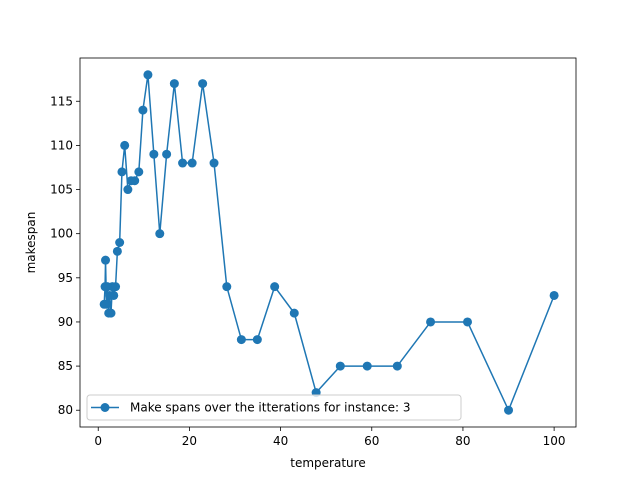 This screenshot has height=480, width=640. Describe the element at coordinates (189, 441) in the screenshot. I see `x-tick-label: 20` at that location.